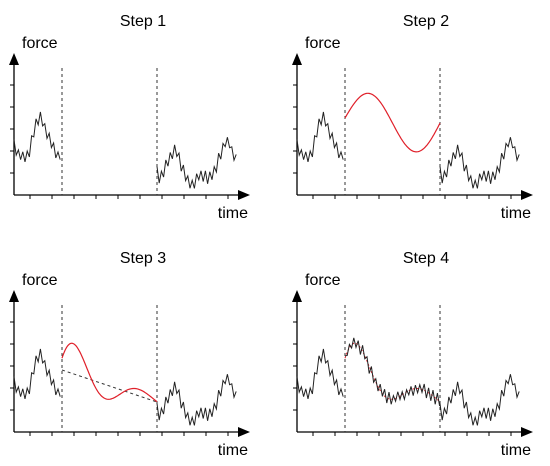  I want to click on panel-title: Step 4, so click(426, 258).